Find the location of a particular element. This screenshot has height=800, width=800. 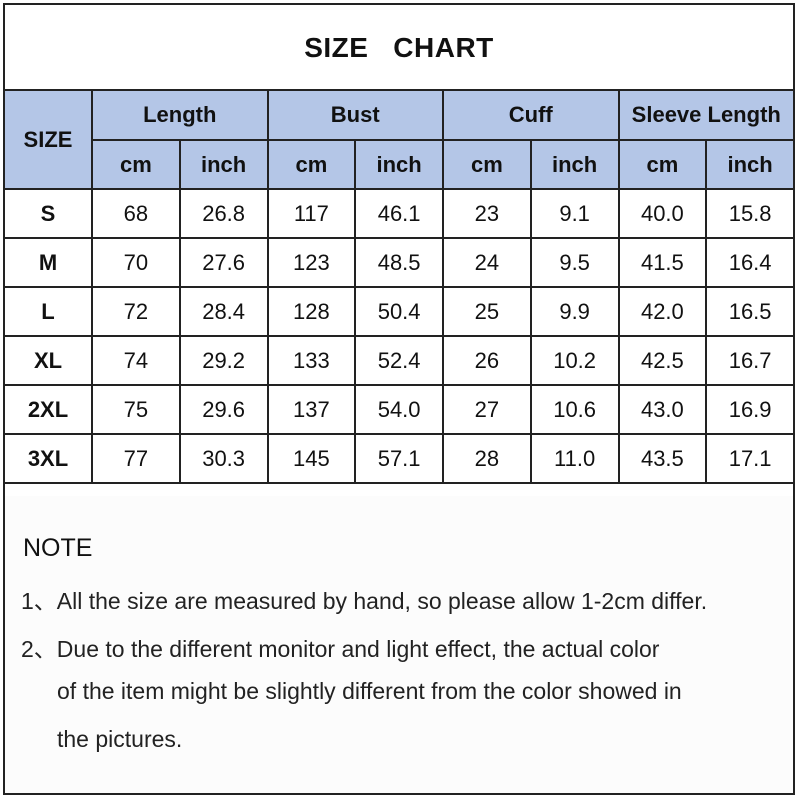

value-cell: 29.2 is located at coordinates (223, 360).